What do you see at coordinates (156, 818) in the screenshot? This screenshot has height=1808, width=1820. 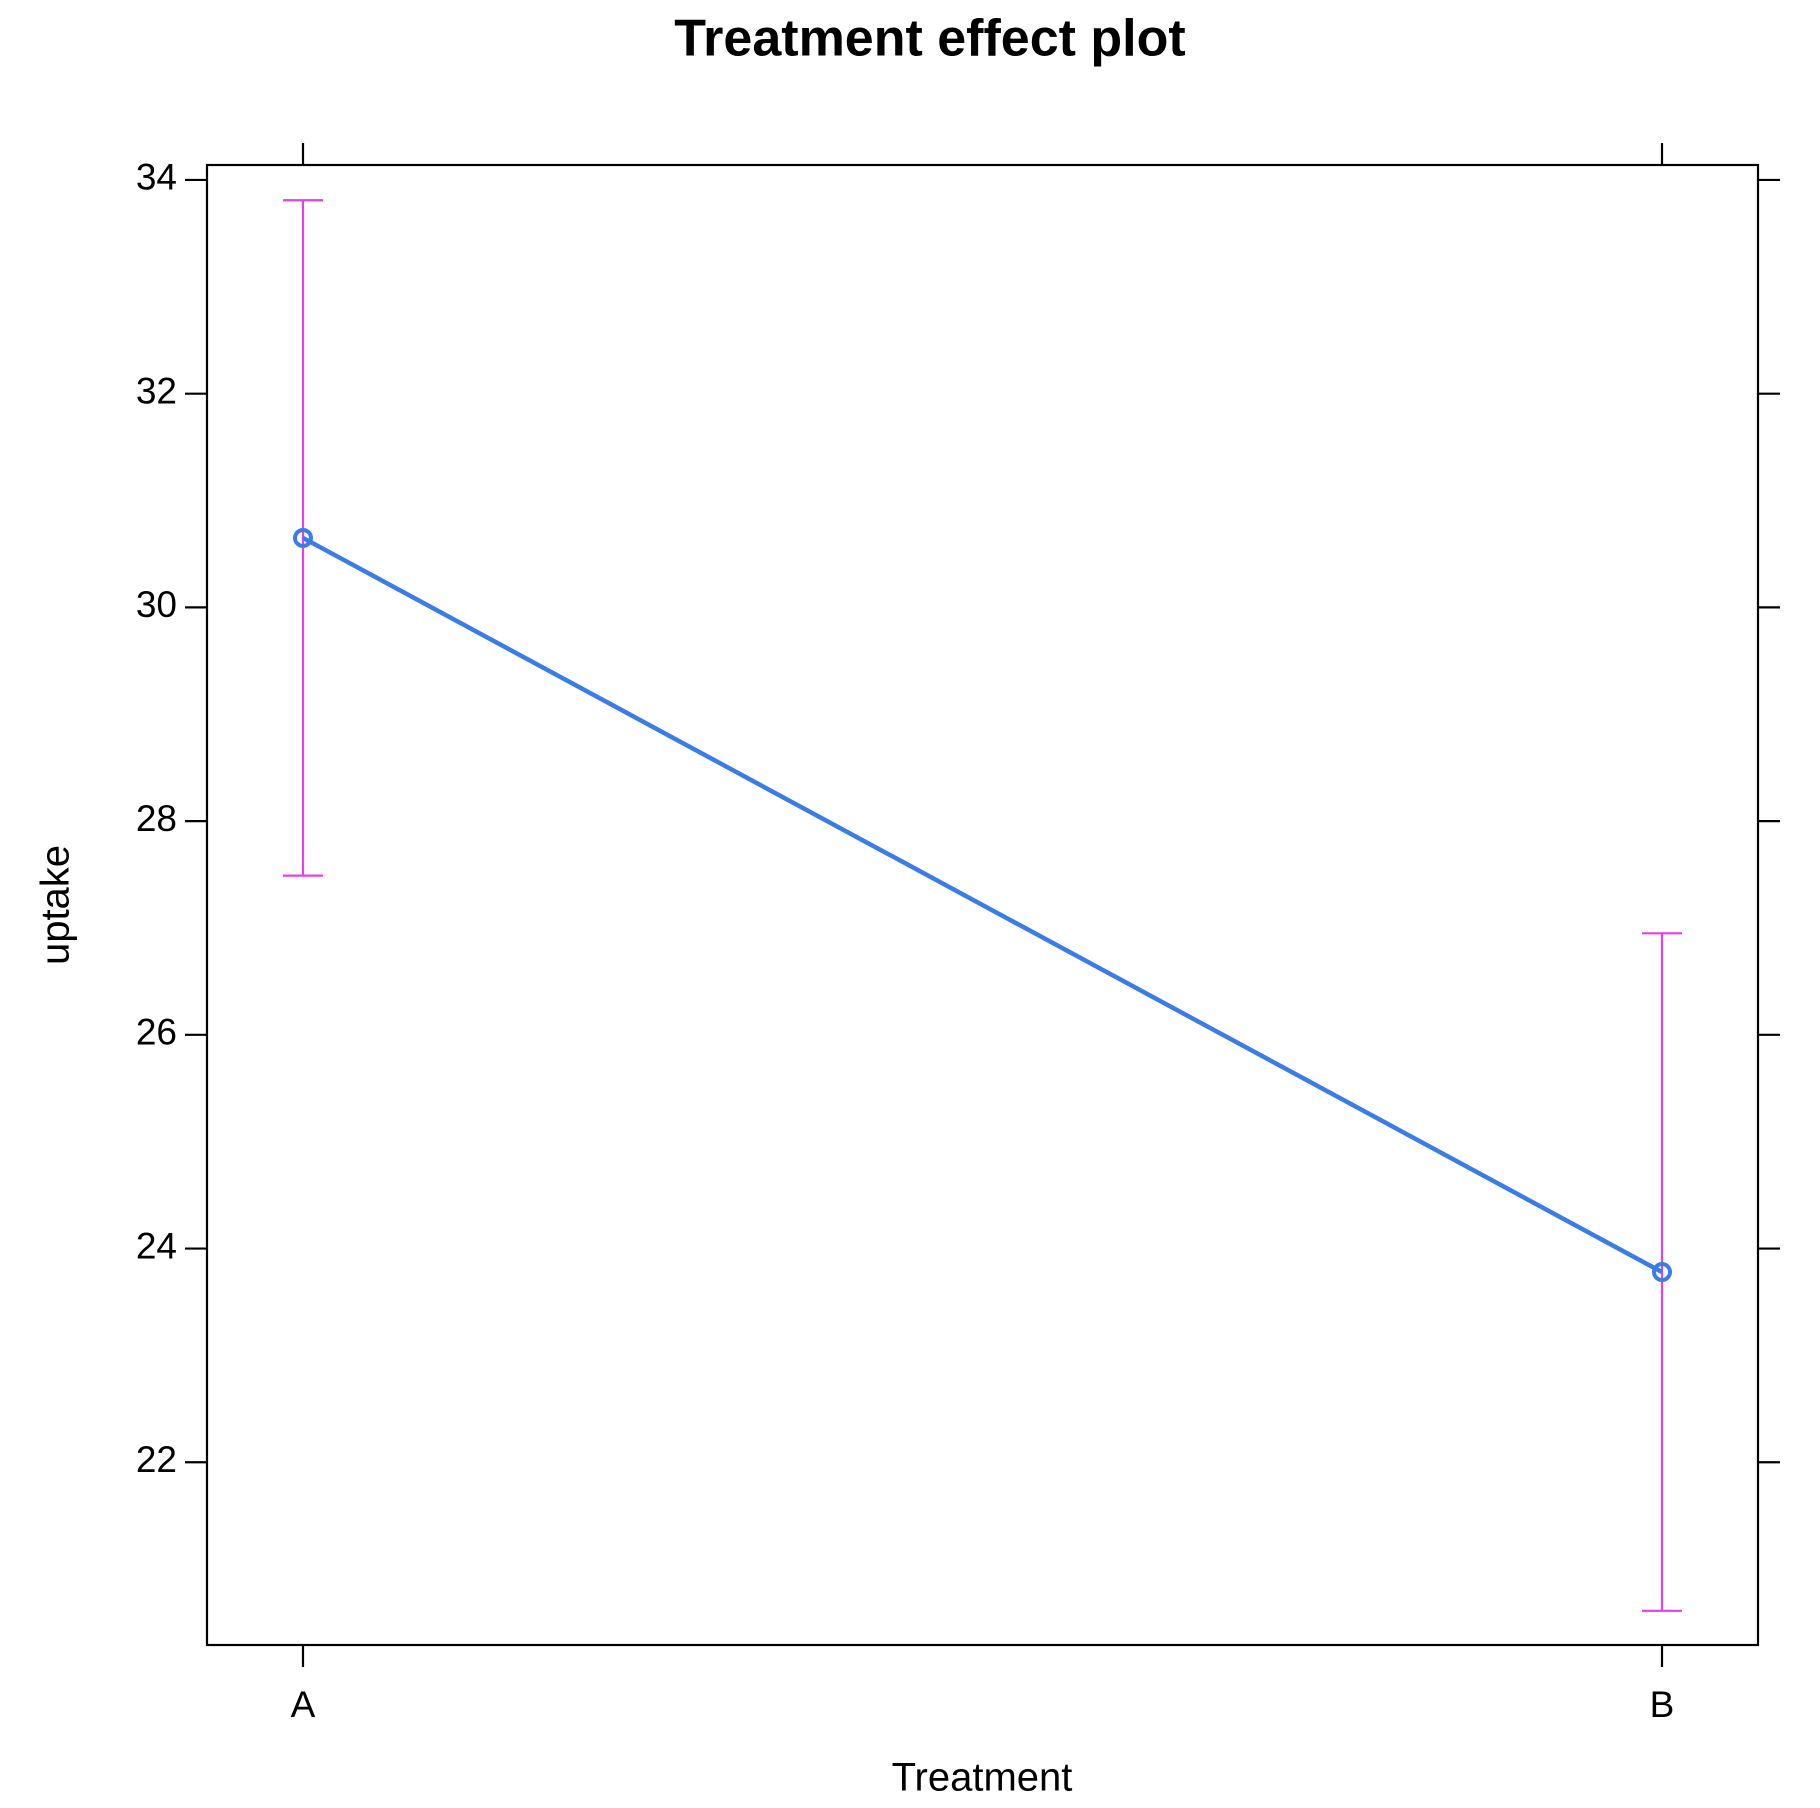 I see `y-tick-label: 28` at bounding box center [156, 818].